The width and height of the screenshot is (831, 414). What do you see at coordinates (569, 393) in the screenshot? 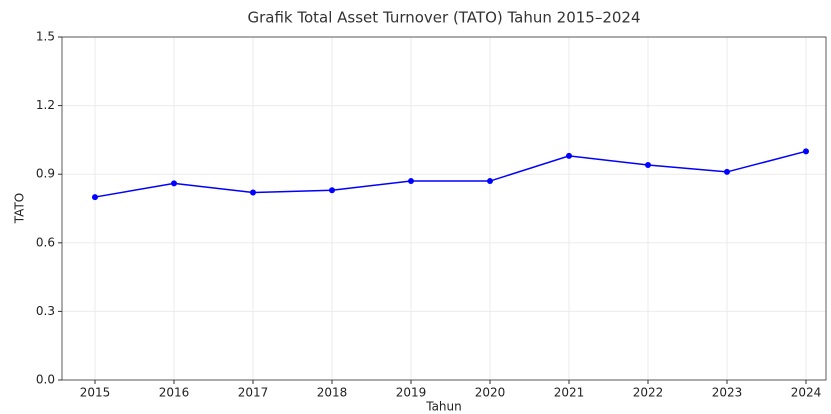
I see `x-tick-label: 2021` at bounding box center [569, 393].